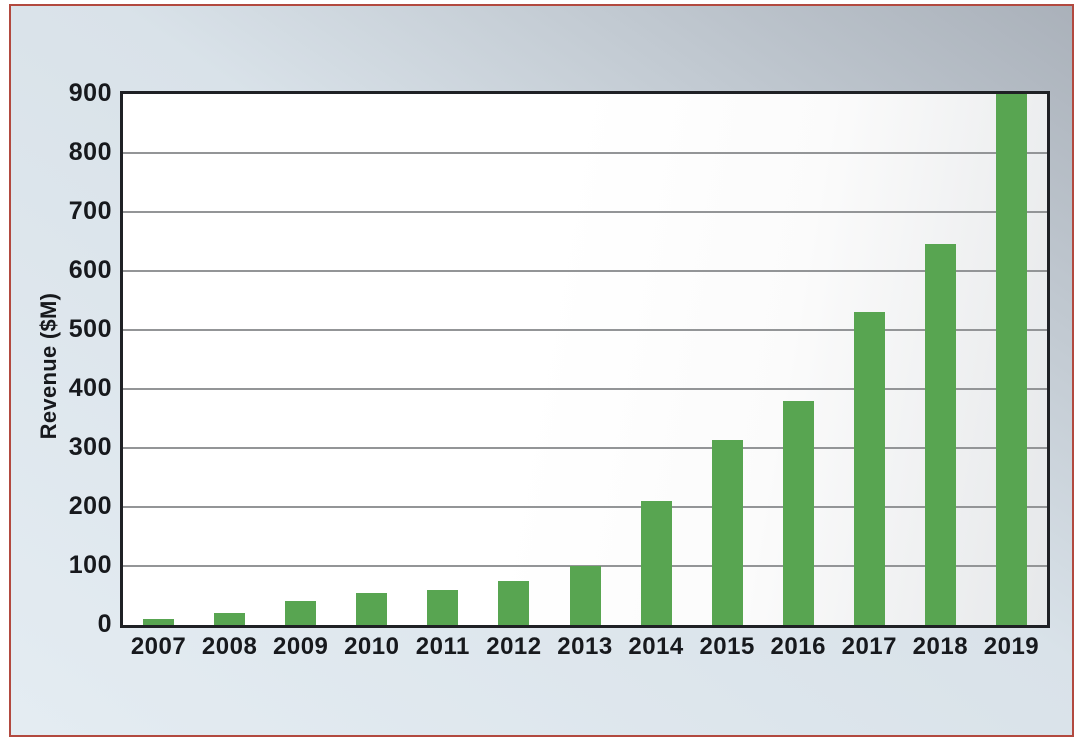 The image size is (1080, 742). What do you see at coordinates (798, 512) in the screenshot?
I see `bar-2016` at bounding box center [798, 512].